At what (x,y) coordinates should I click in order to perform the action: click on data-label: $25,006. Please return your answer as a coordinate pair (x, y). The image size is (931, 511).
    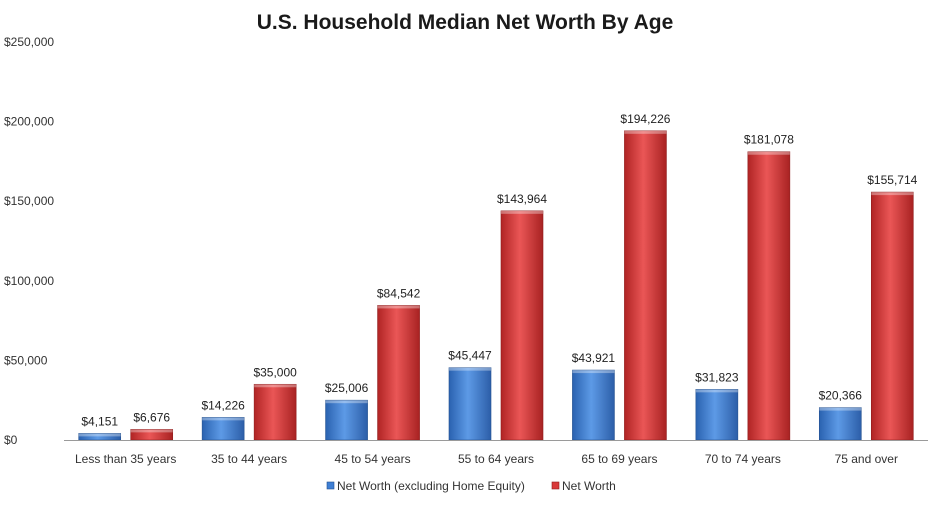
    Looking at the image, I should click on (347, 388).